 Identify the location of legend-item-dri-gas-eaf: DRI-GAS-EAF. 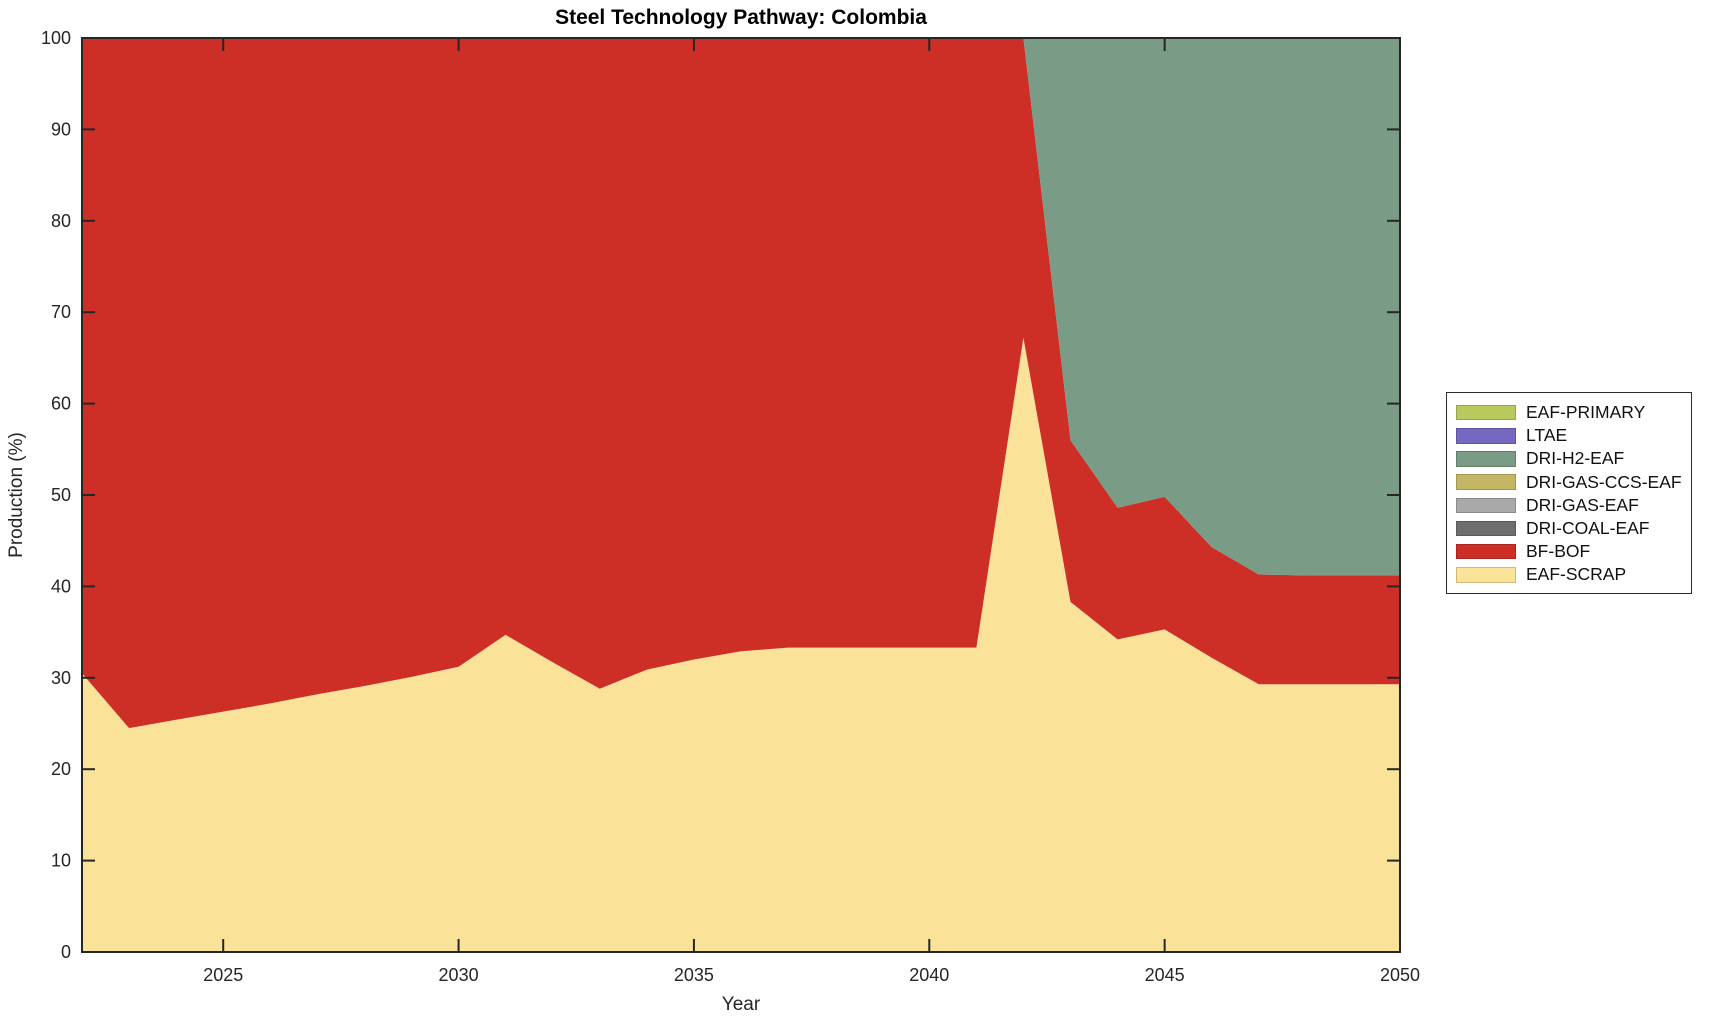
(1573, 505).